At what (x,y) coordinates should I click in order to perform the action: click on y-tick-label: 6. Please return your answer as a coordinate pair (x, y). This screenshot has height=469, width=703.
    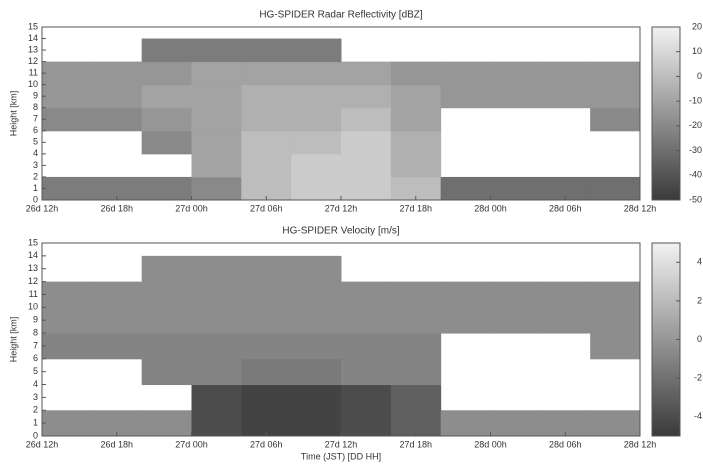
    Looking at the image, I should click on (35, 358).